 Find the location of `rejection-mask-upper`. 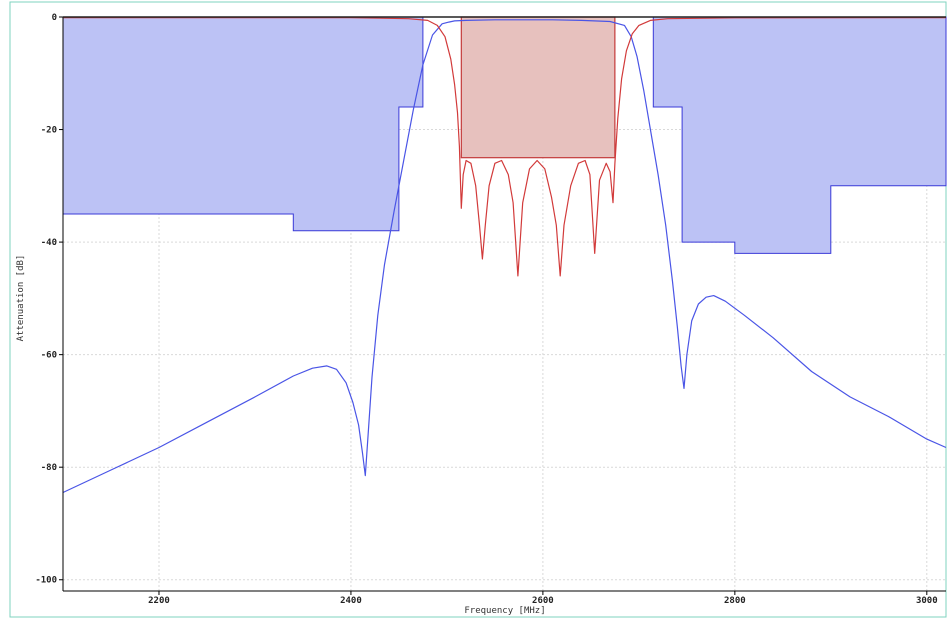

rejection-mask-upper is located at coordinates (799, 135).